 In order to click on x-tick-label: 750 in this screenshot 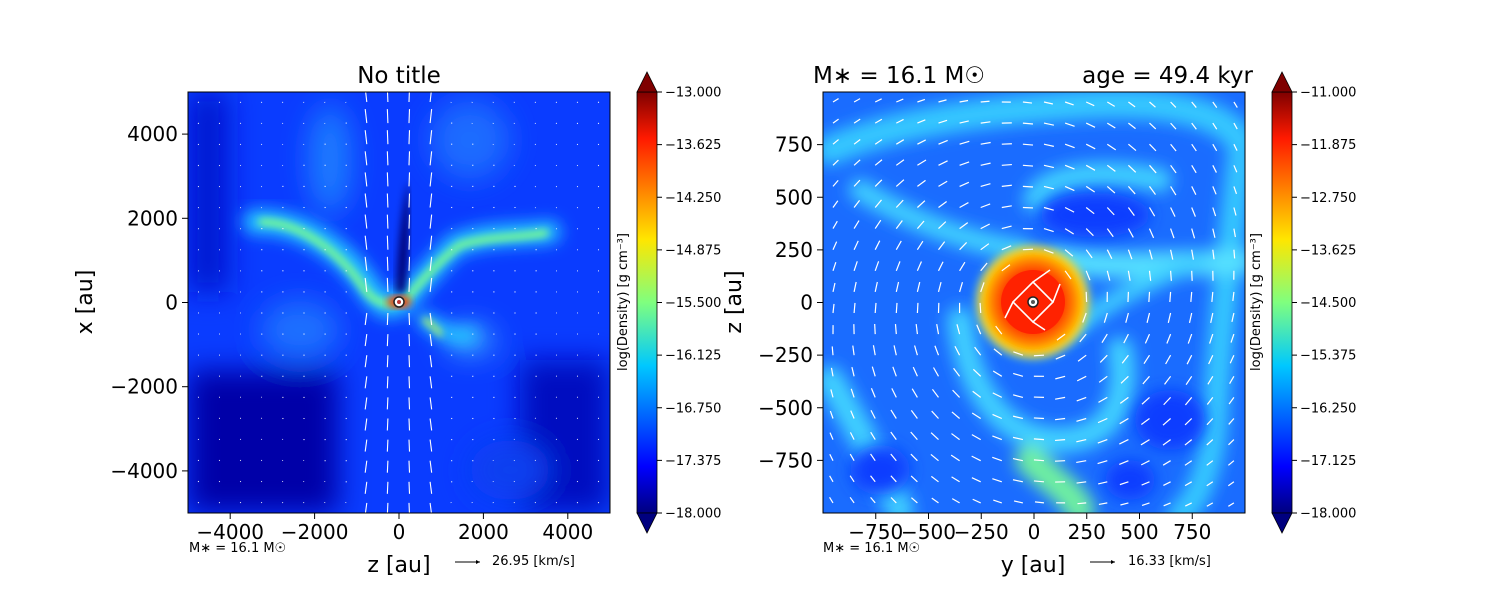, I will do `click(1192, 532)`.